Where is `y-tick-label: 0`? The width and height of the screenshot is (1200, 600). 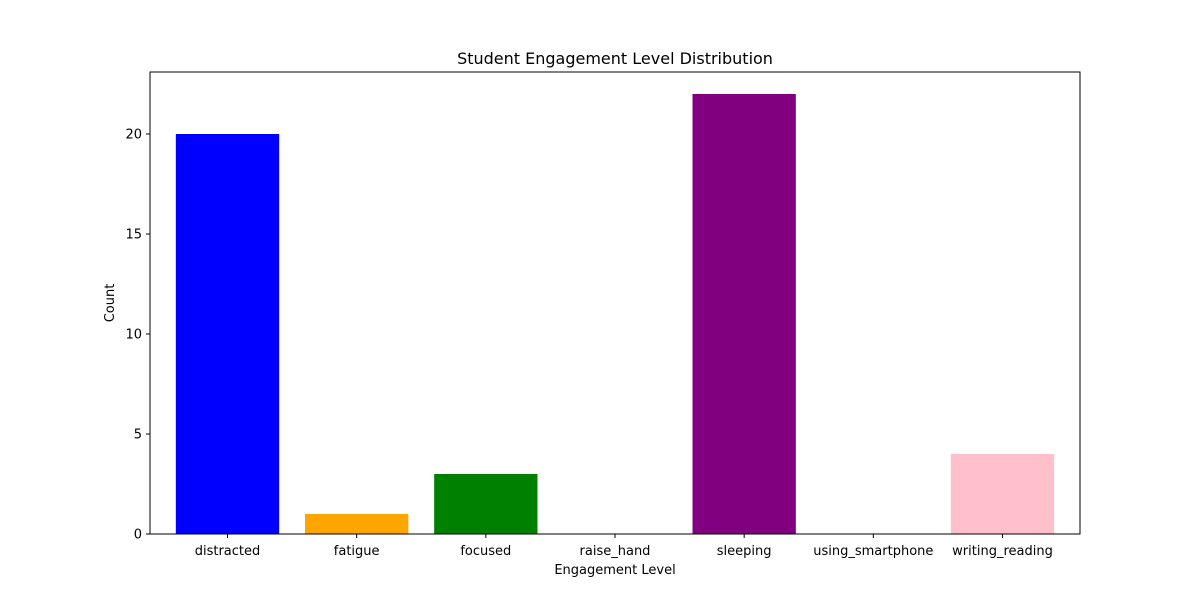
y-tick-label: 0 is located at coordinates (138, 535).